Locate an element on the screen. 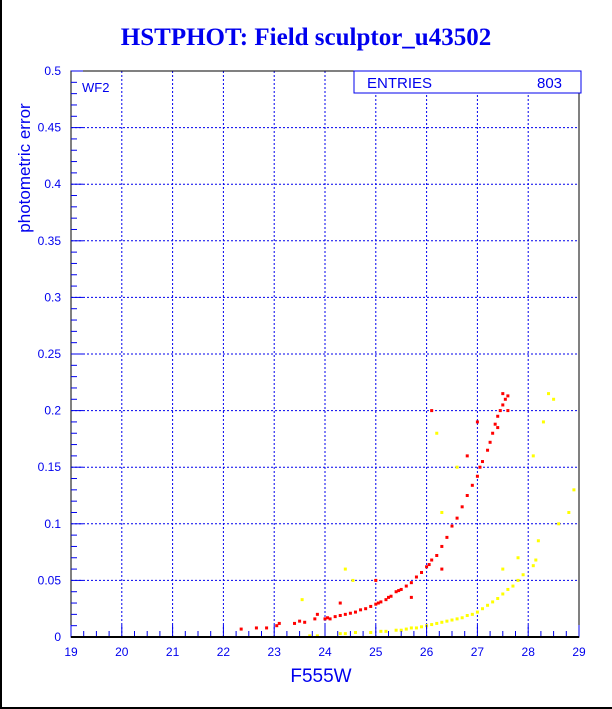  y-tick-label: 0 is located at coordinates (57, 637).